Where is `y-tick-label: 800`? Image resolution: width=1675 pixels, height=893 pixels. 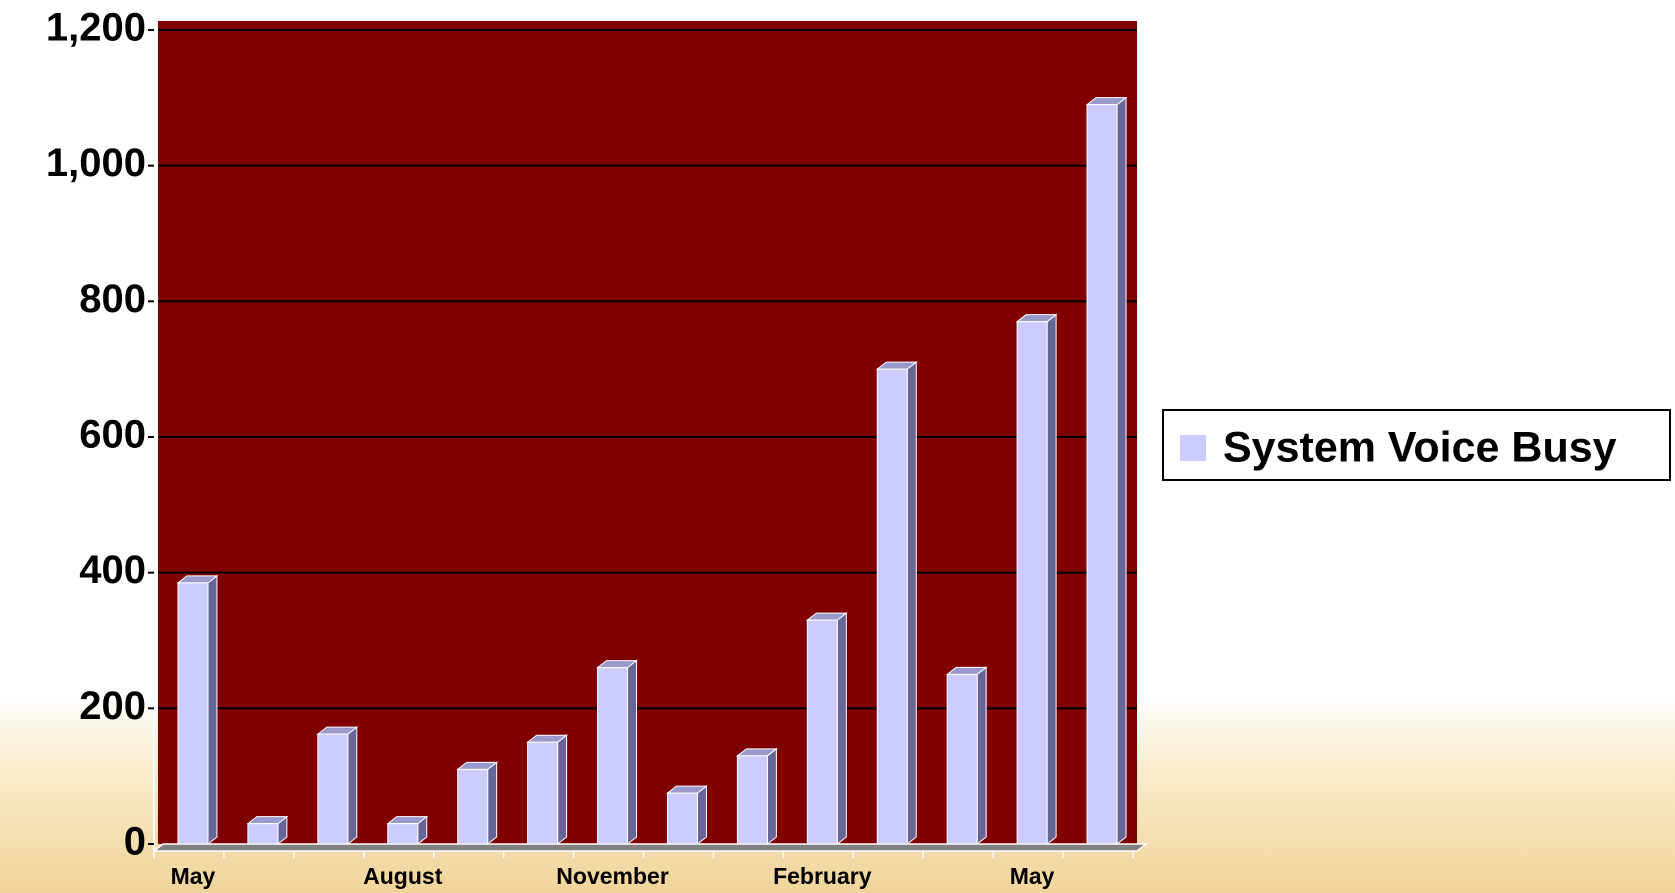 y-tick-label: 800 is located at coordinates (112, 299).